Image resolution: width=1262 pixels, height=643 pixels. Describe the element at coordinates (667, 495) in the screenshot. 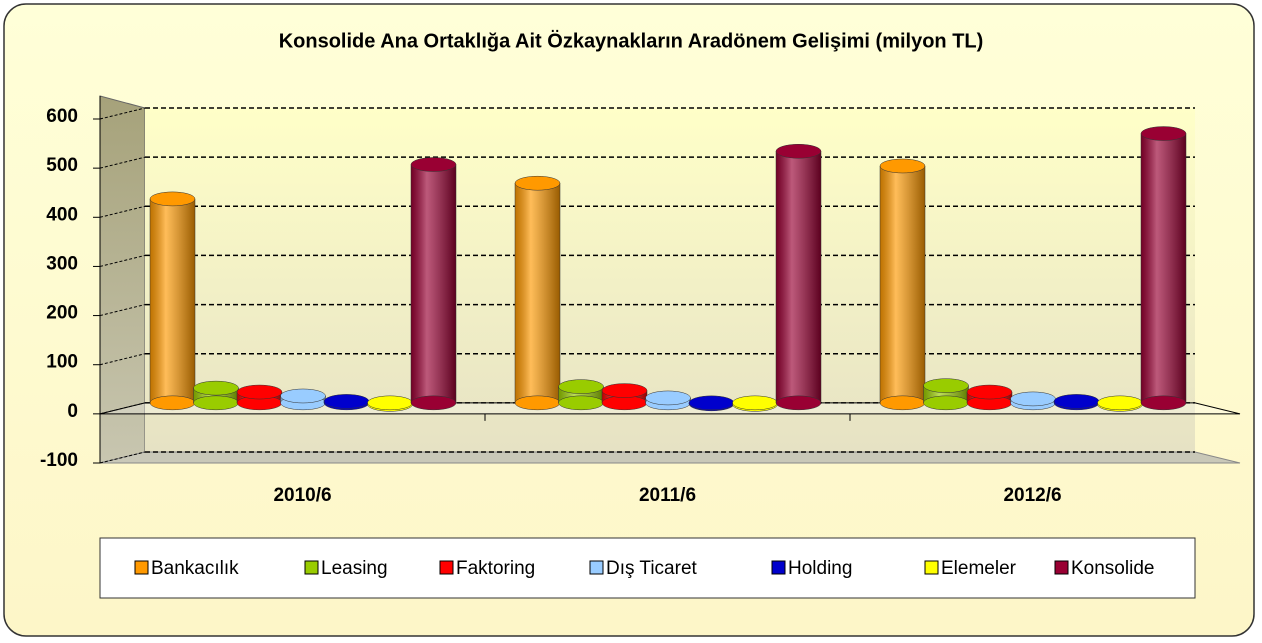

I see `x-tick-label: 2011/6` at that location.